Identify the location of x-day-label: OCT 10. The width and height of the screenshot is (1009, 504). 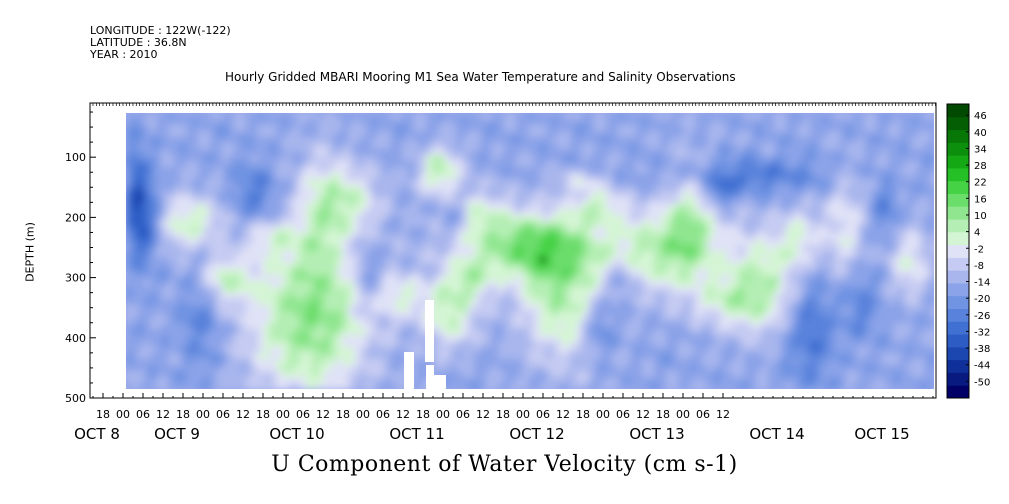
(296, 434).